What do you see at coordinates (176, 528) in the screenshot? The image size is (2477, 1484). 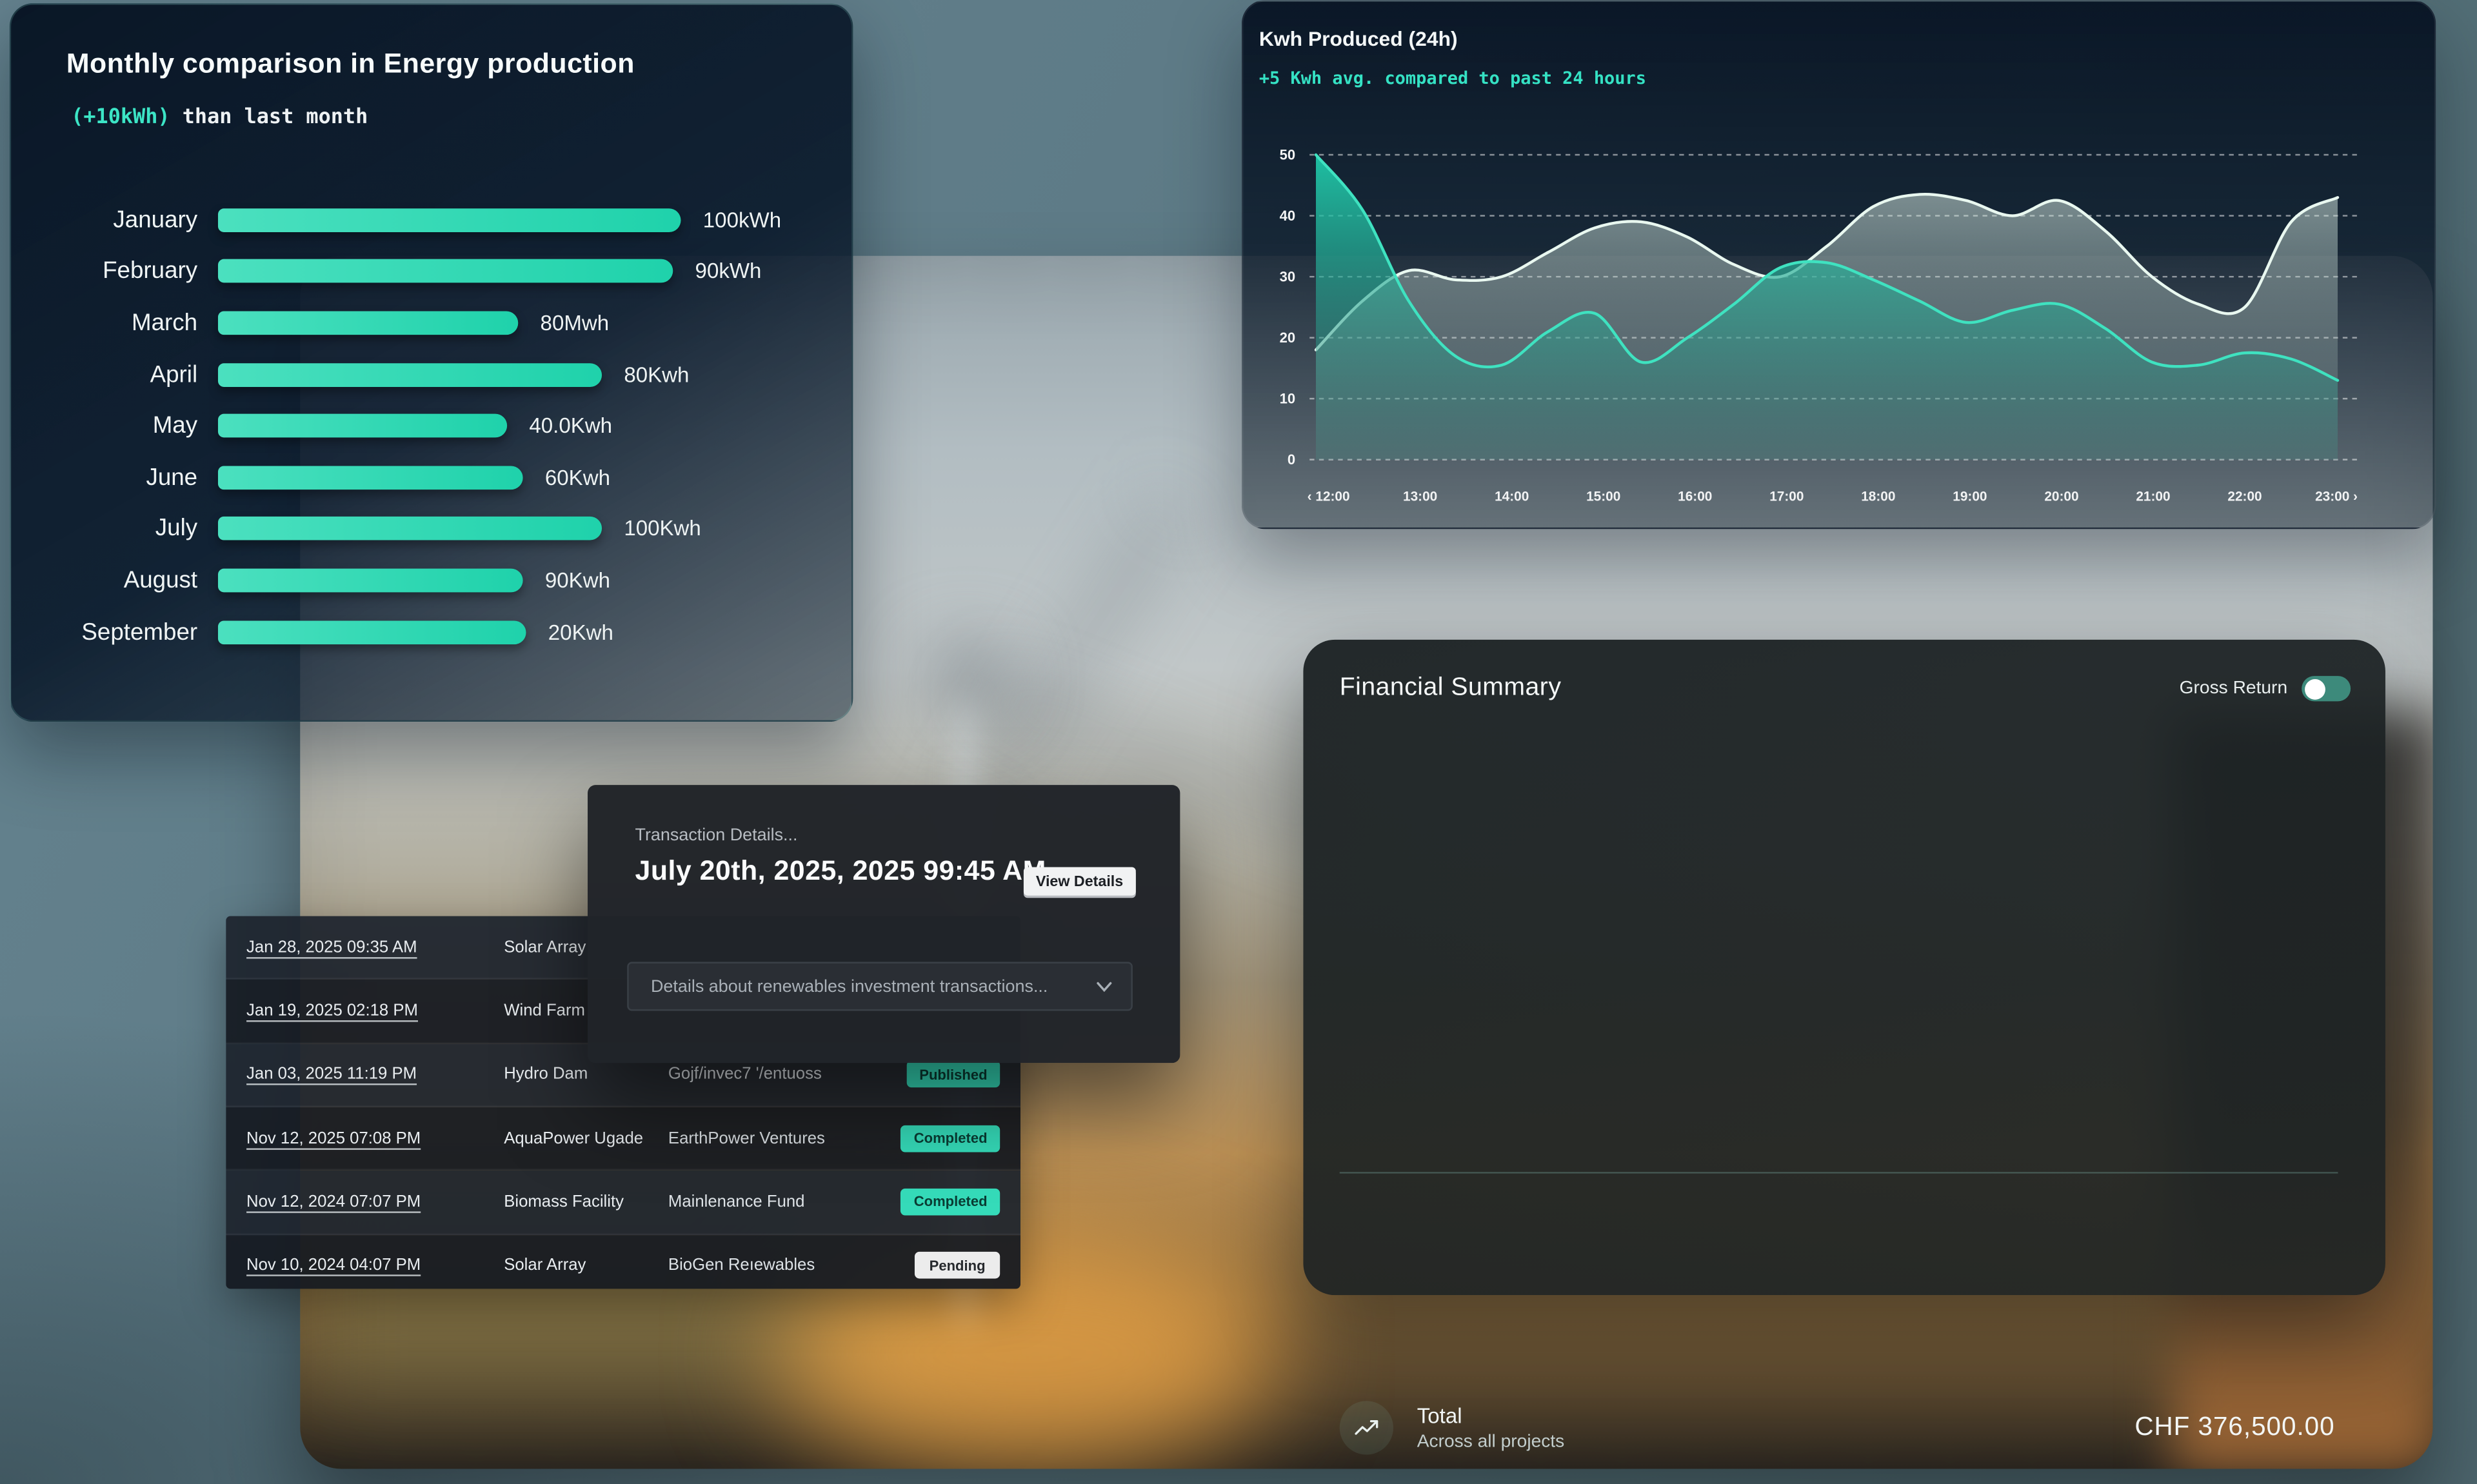 I see `month-label: July` at bounding box center [176, 528].